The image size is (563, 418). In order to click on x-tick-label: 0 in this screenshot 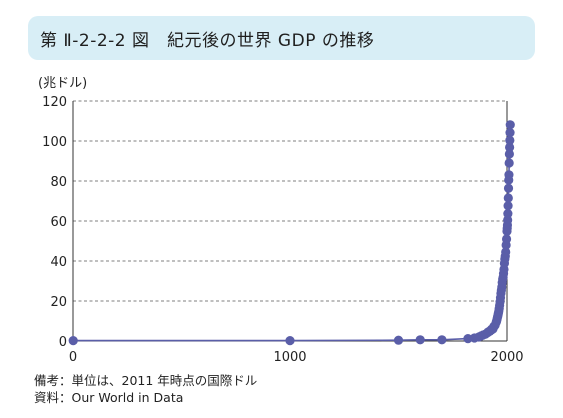, I will do `click(73, 357)`.